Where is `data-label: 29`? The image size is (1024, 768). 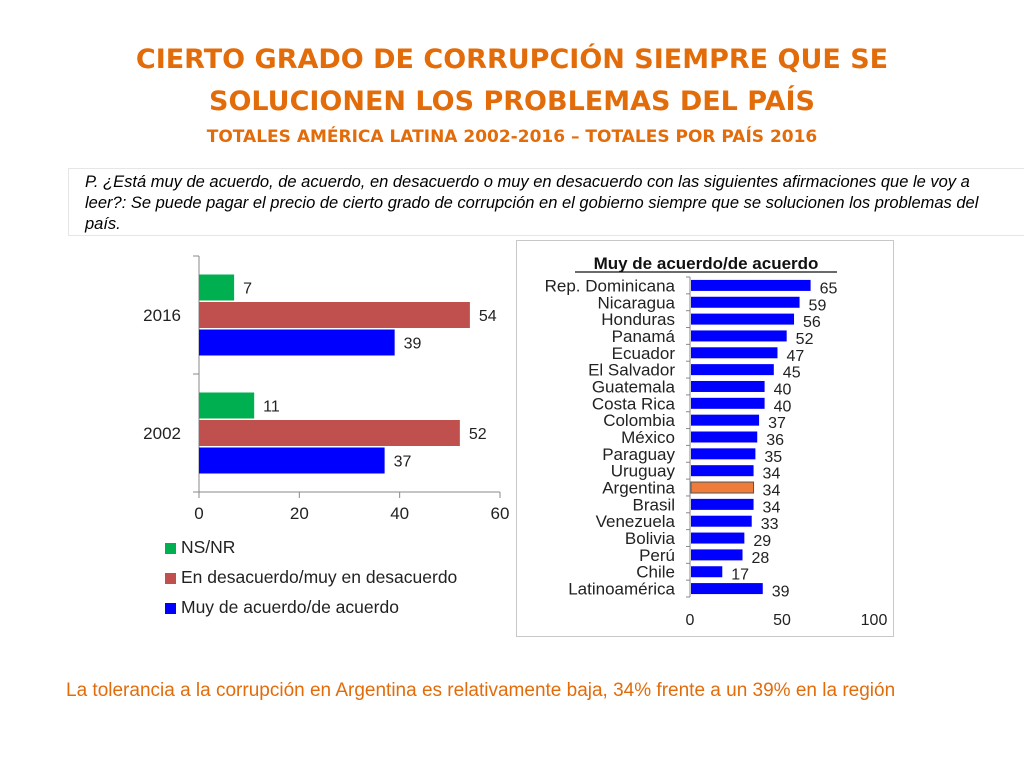 data-label: 29 is located at coordinates (762, 541).